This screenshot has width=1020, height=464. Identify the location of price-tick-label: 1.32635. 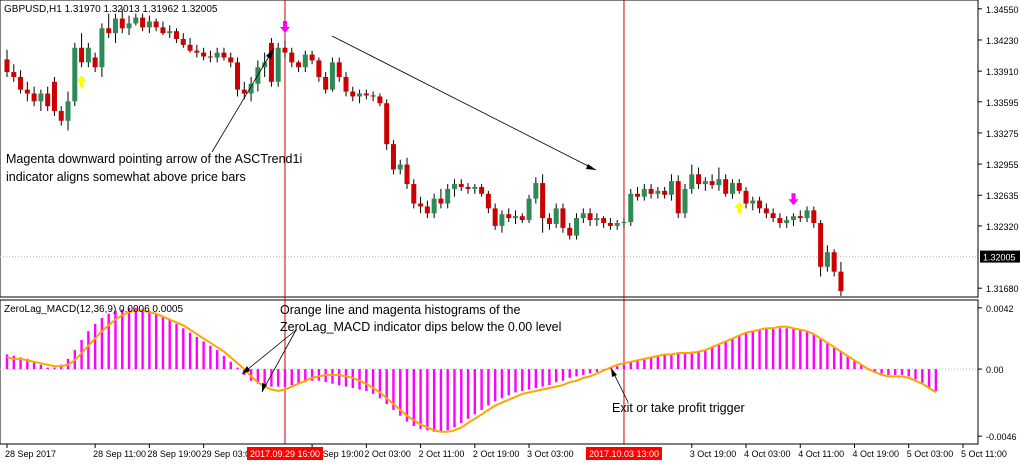
(1002, 196).